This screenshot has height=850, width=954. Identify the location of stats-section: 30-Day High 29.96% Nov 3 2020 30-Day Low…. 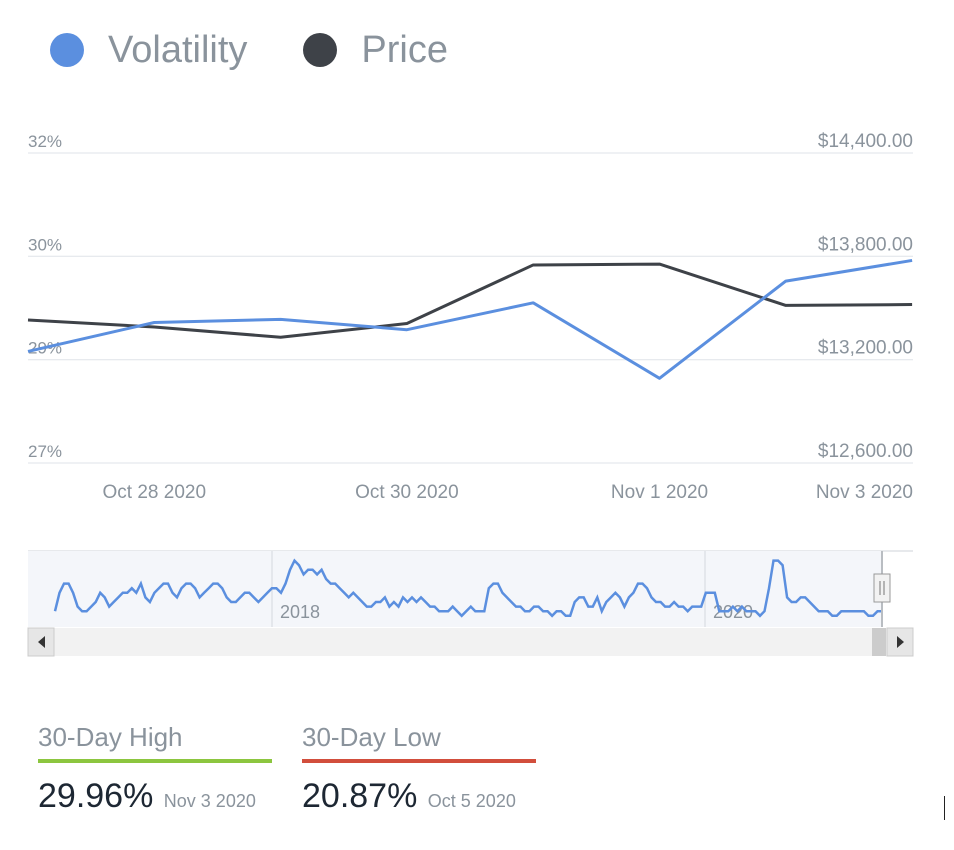
(302, 769).